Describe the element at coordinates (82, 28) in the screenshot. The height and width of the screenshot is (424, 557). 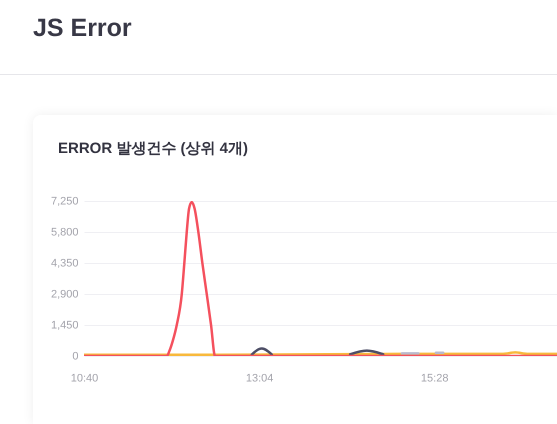
I see `chart-title: JS Error` at that location.